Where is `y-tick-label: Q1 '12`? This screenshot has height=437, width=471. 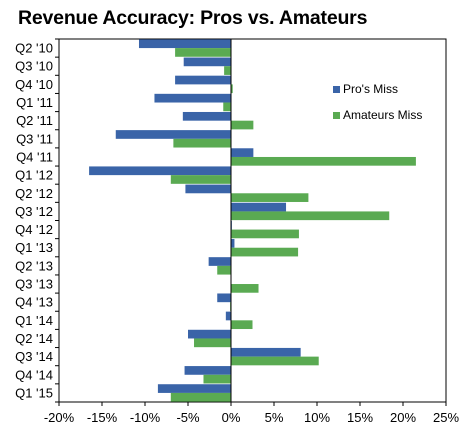
y-tick-label: Q1 '12 is located at coordinates (34, 175).